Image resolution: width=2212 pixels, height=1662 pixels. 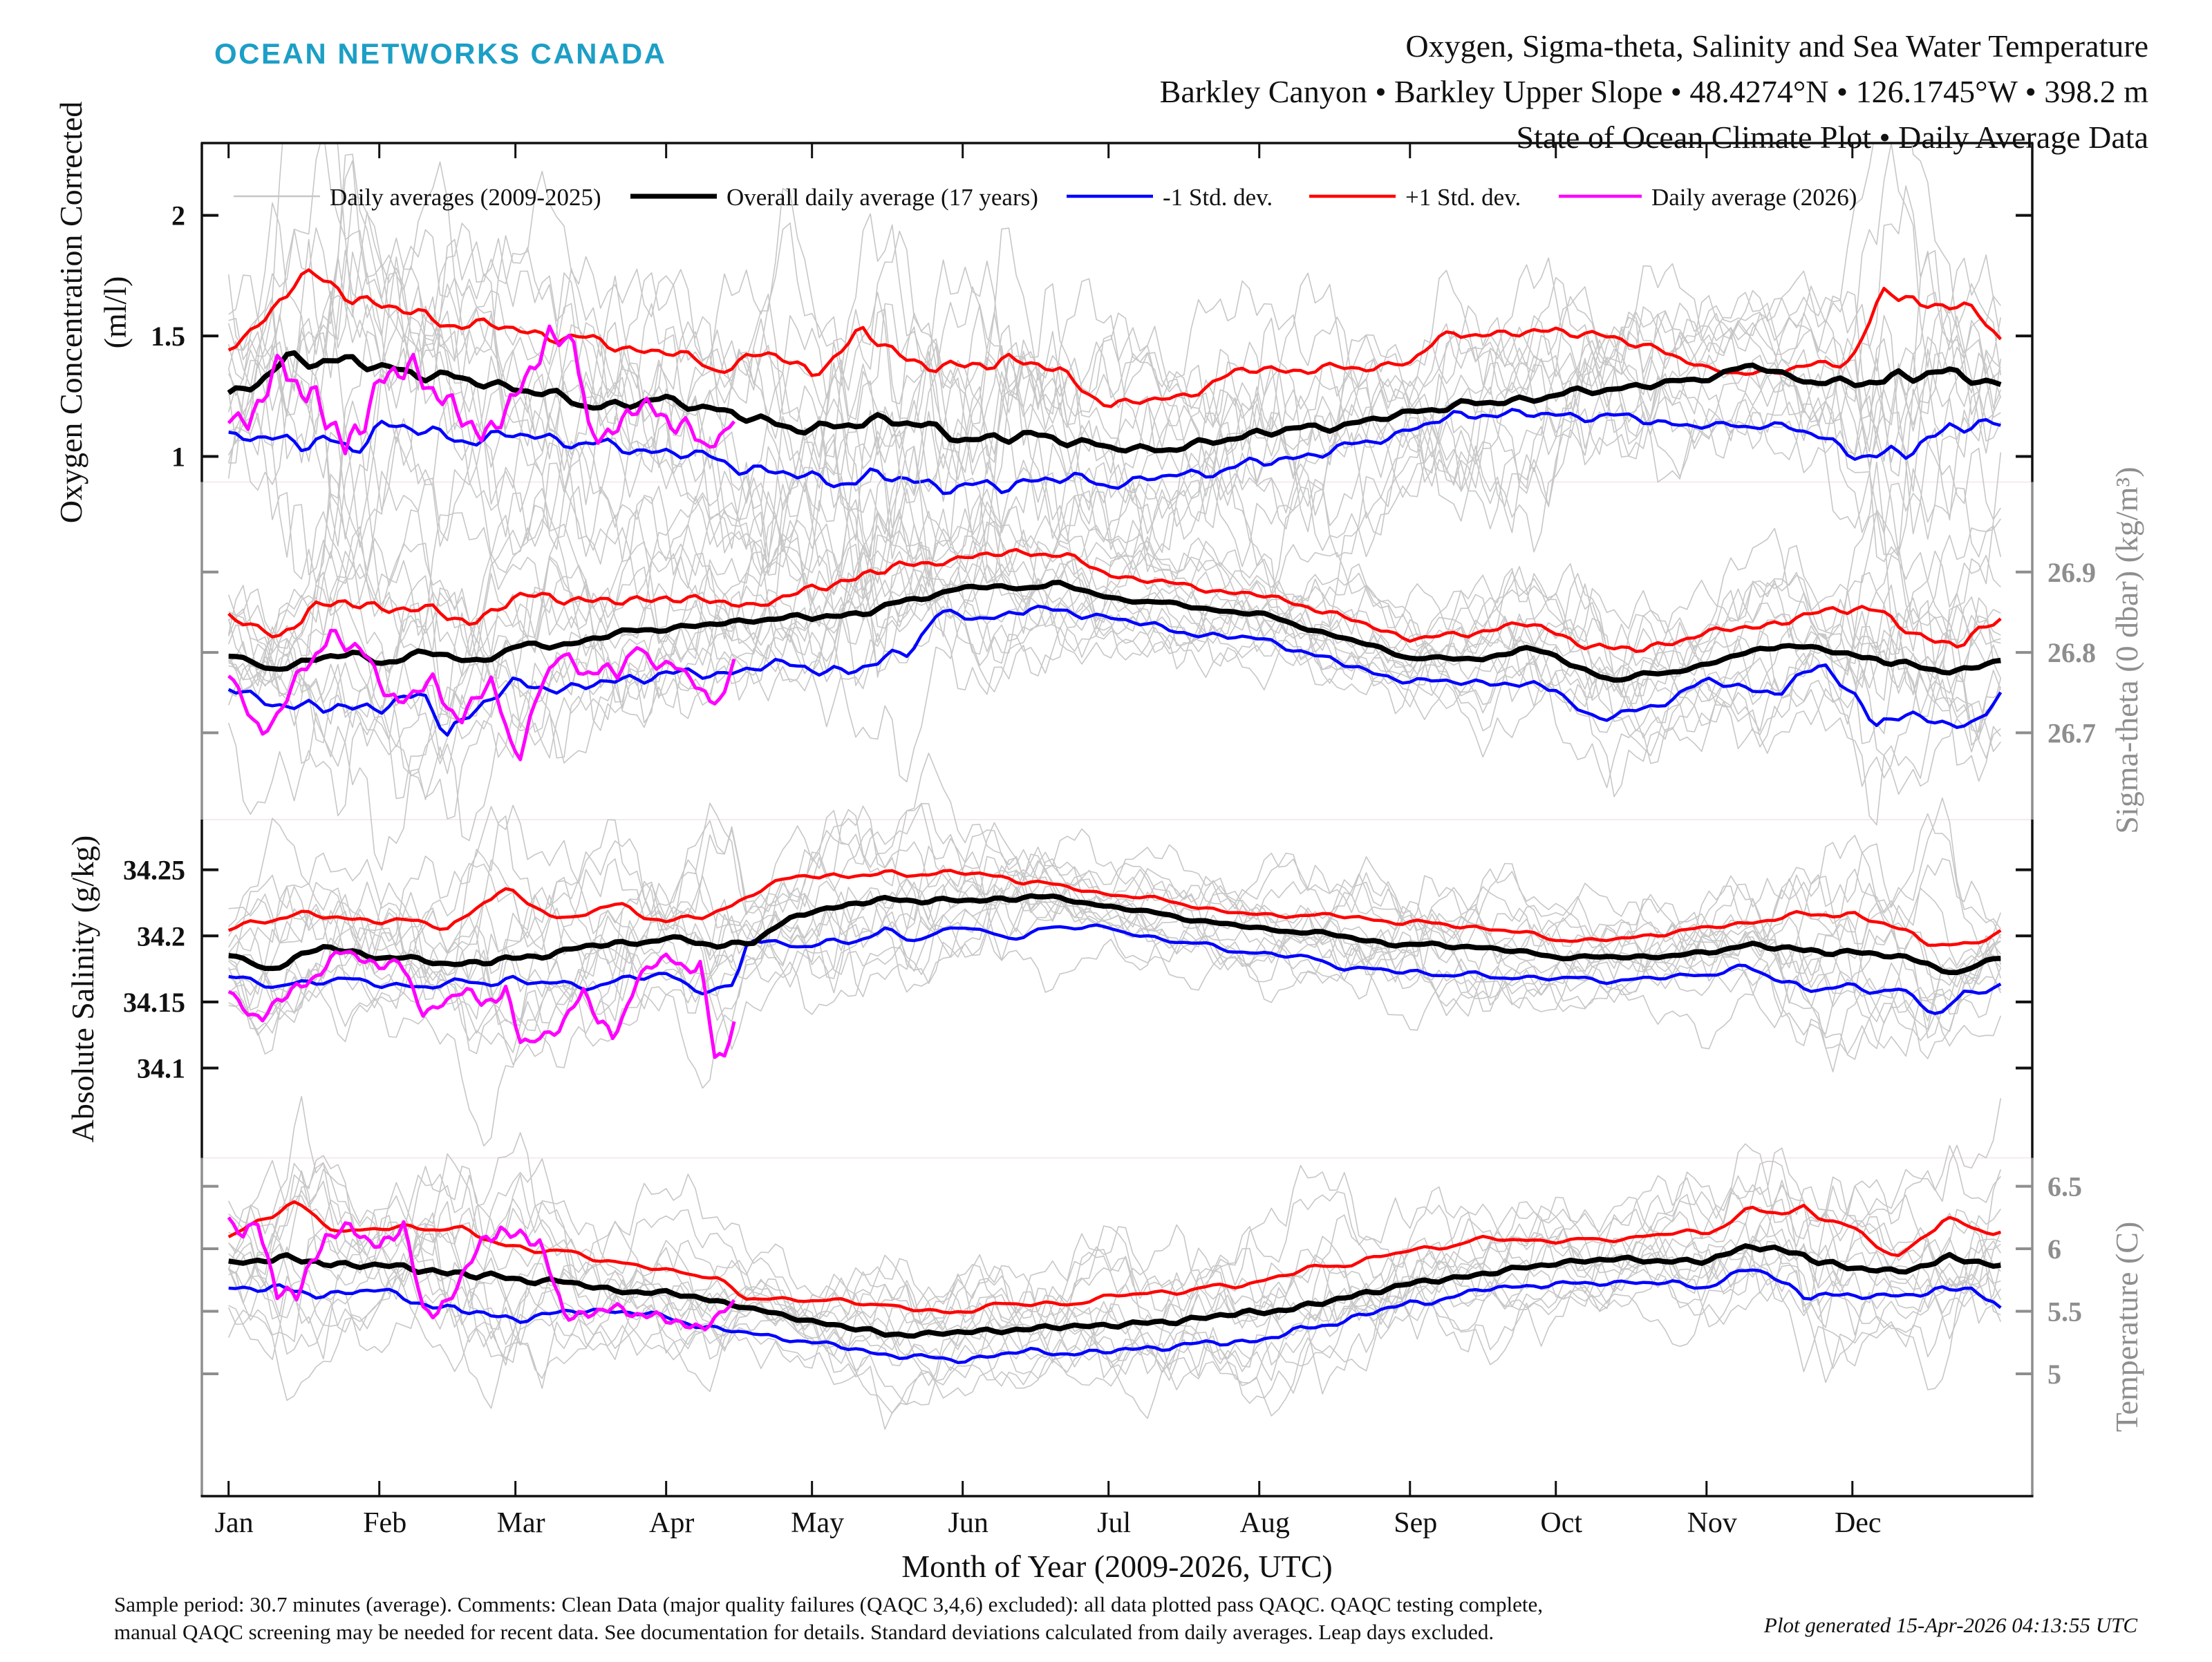 What do you see at coordinates (2071, 652) in the screenshot?
I see `y-tick-label: 26.8` at bounding box center [2071, 652].